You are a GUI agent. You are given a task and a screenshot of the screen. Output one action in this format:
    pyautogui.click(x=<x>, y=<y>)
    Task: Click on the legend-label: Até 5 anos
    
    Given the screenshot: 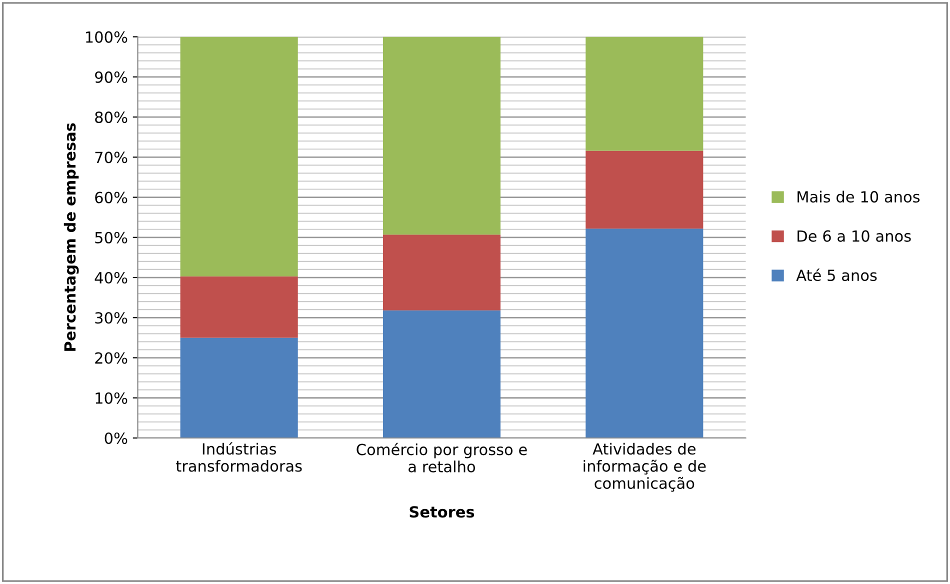 What is the action you would take?
    pyautogui.click(x=836, y=275)
    